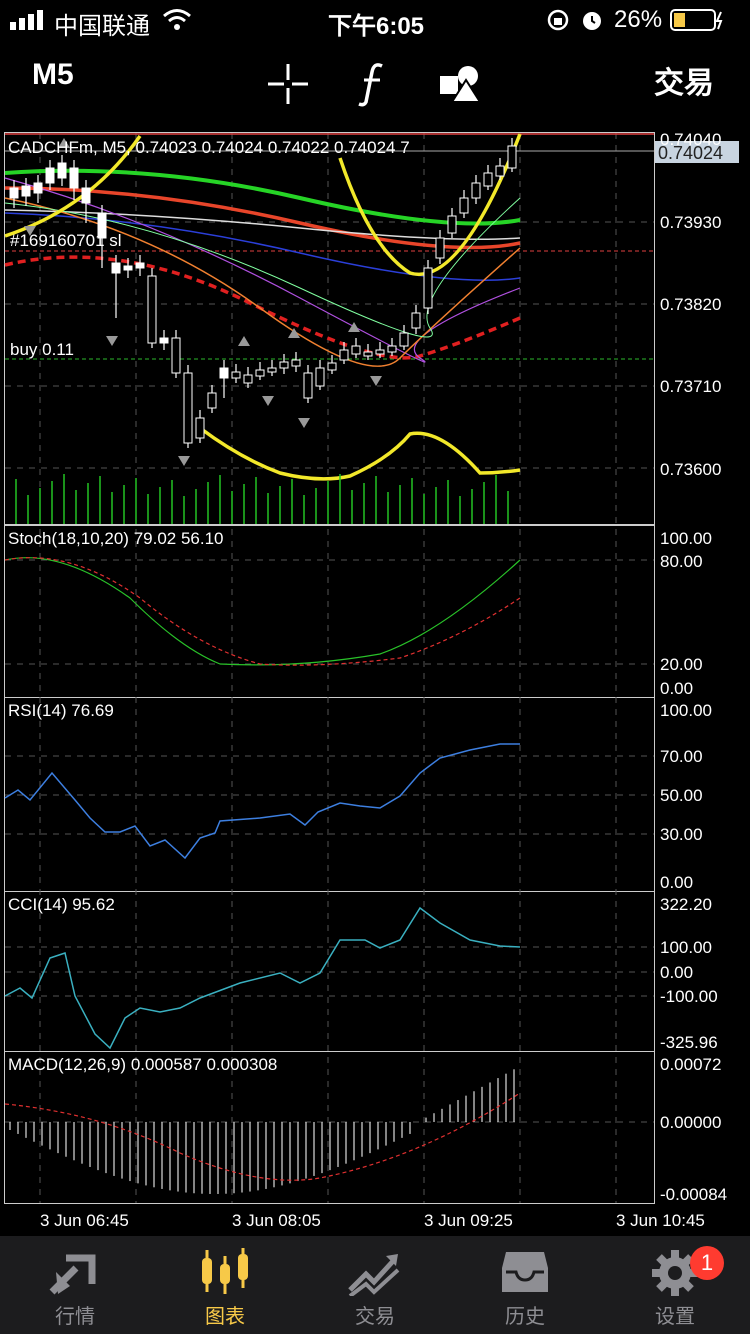  Describe the element at coordinates (696, 20) in the screenshot. I see `battery-icon` at that location.